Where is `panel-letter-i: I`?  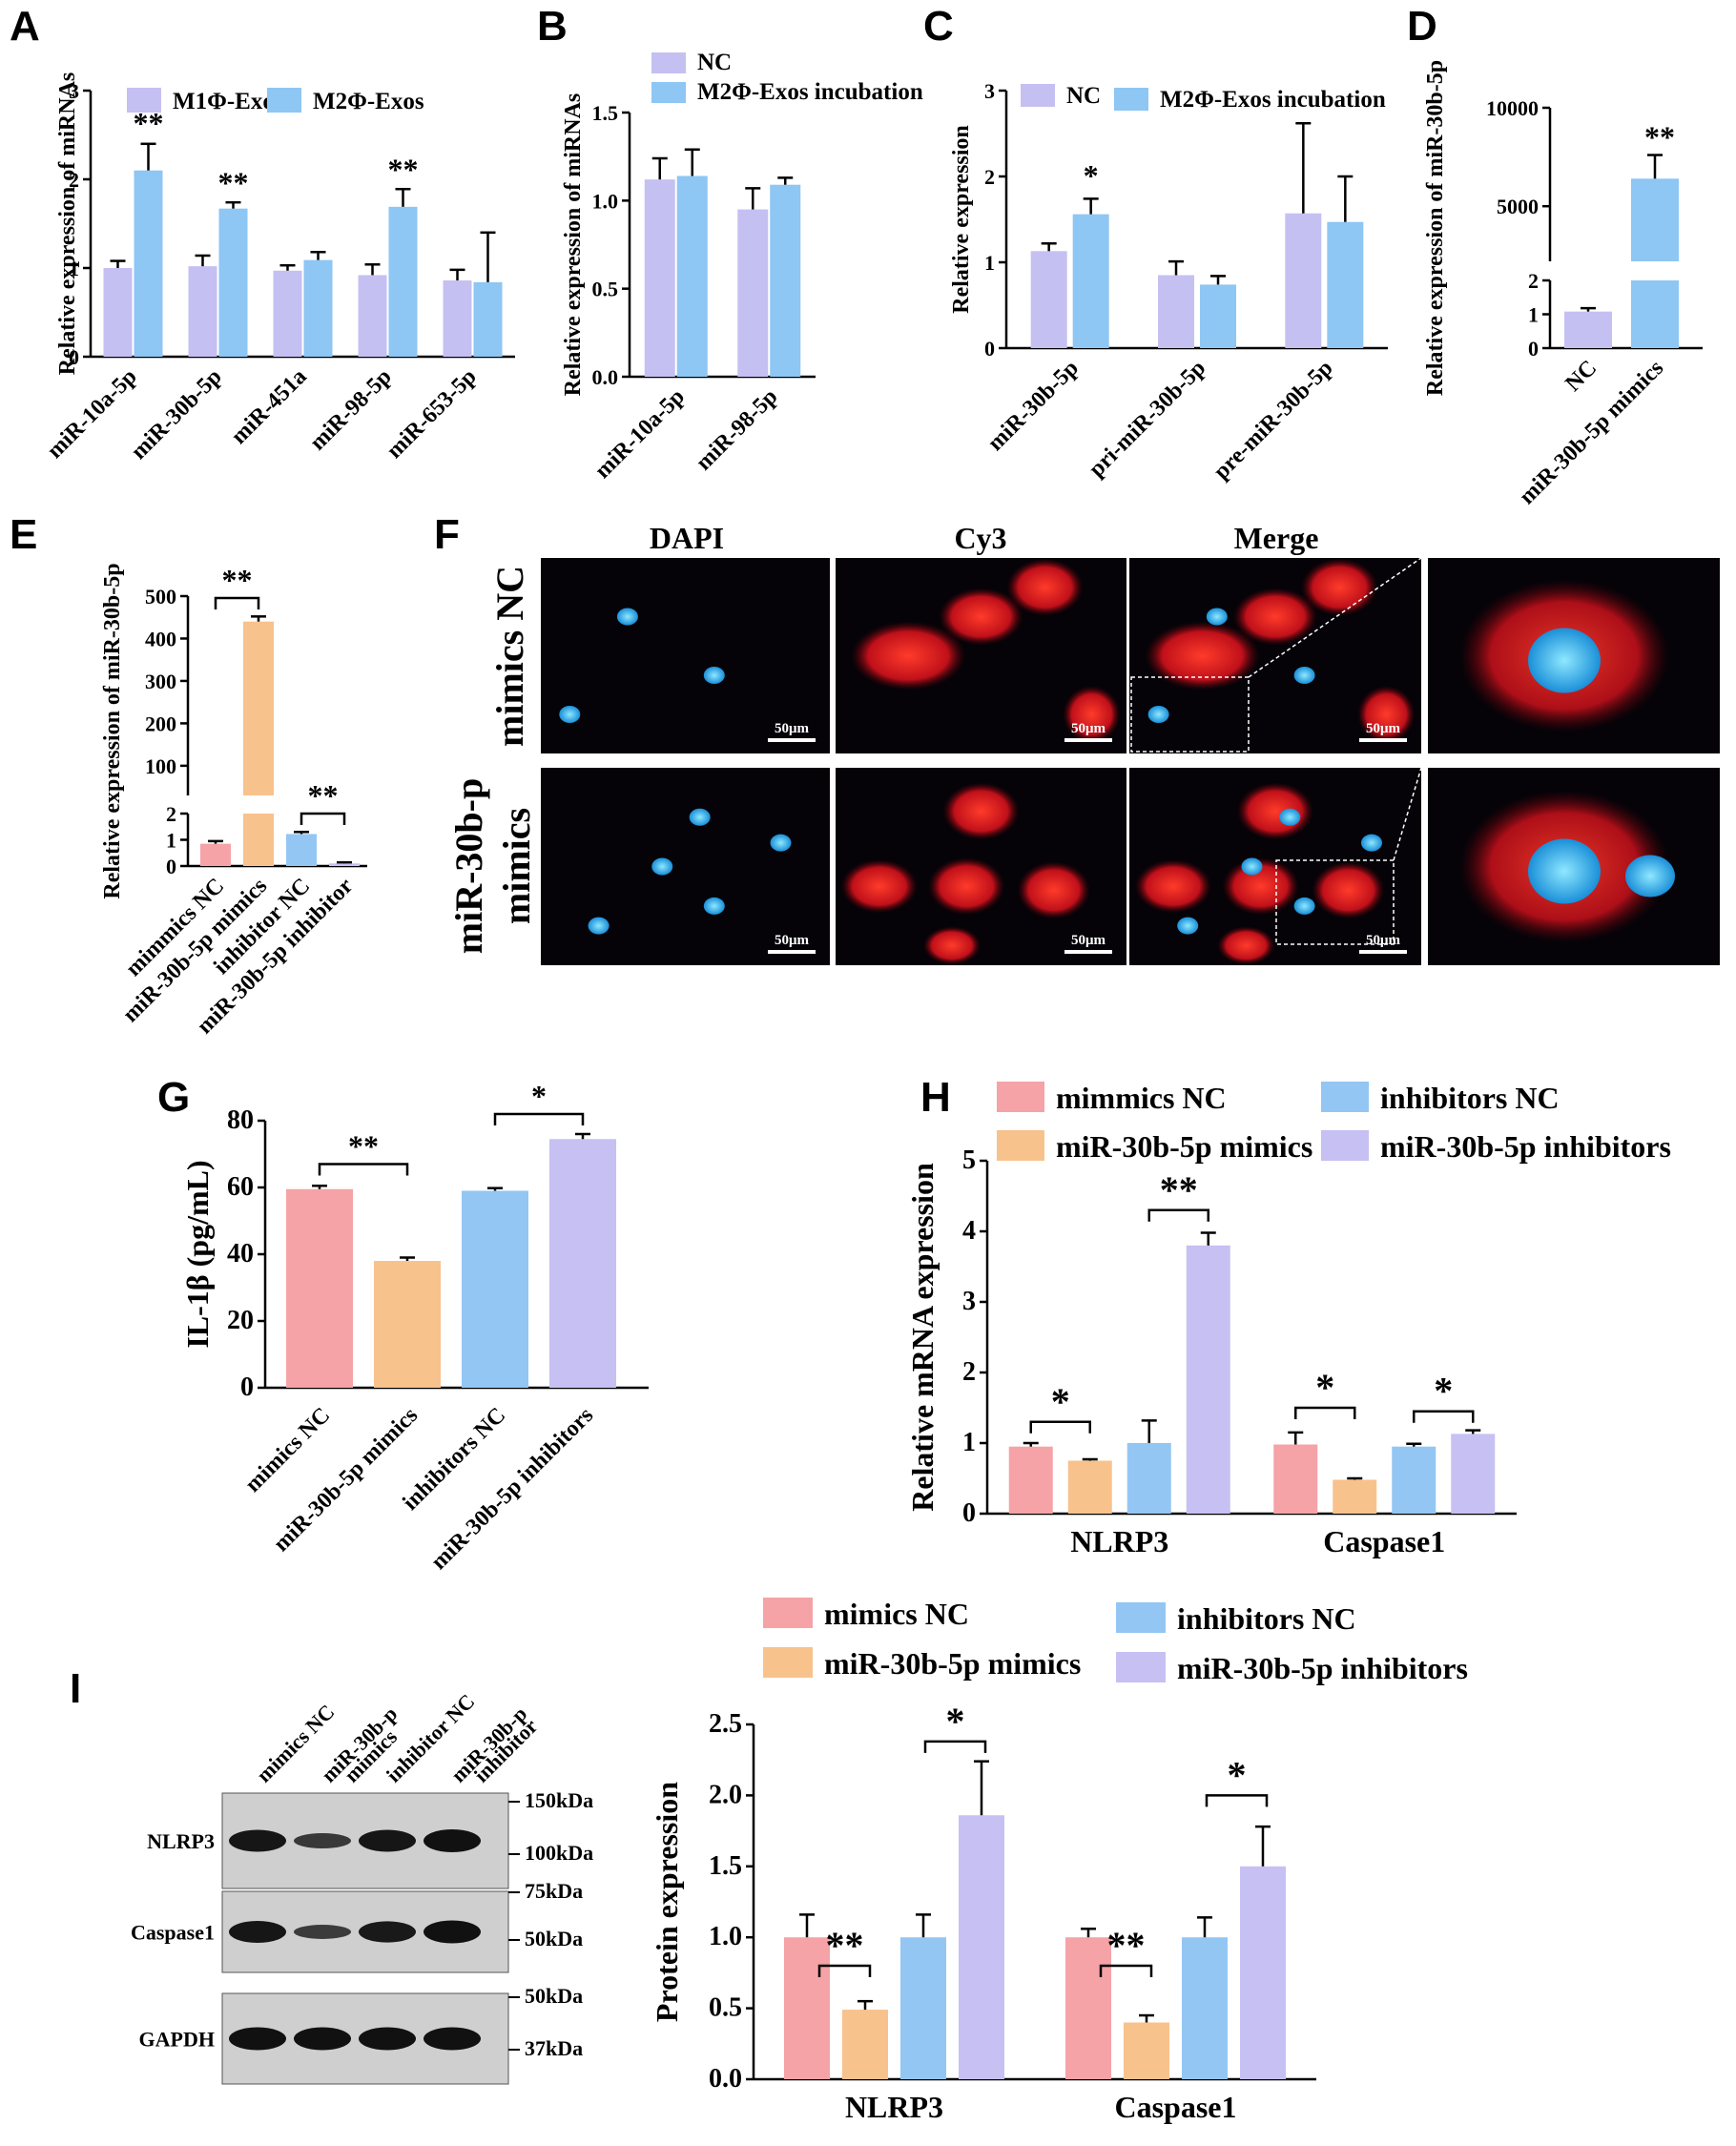
panel-letter-i: I is located at coordinates (75, 1688).